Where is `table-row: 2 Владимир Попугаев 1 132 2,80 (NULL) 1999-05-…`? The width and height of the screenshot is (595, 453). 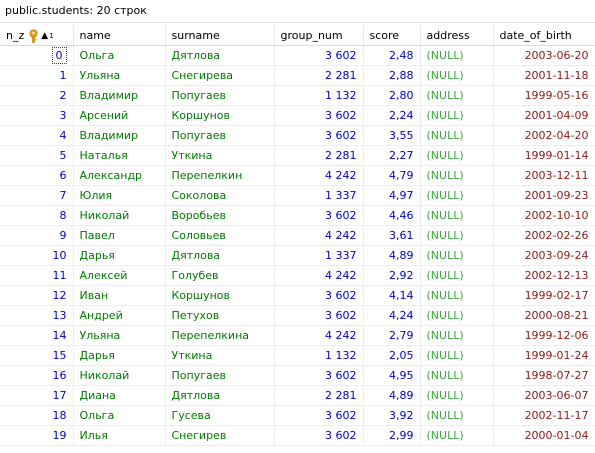
table-row: 2 Владимир Попугаев 1 132 2,80 (NULL) 1999-05-… is located at coordinates (297, 95).